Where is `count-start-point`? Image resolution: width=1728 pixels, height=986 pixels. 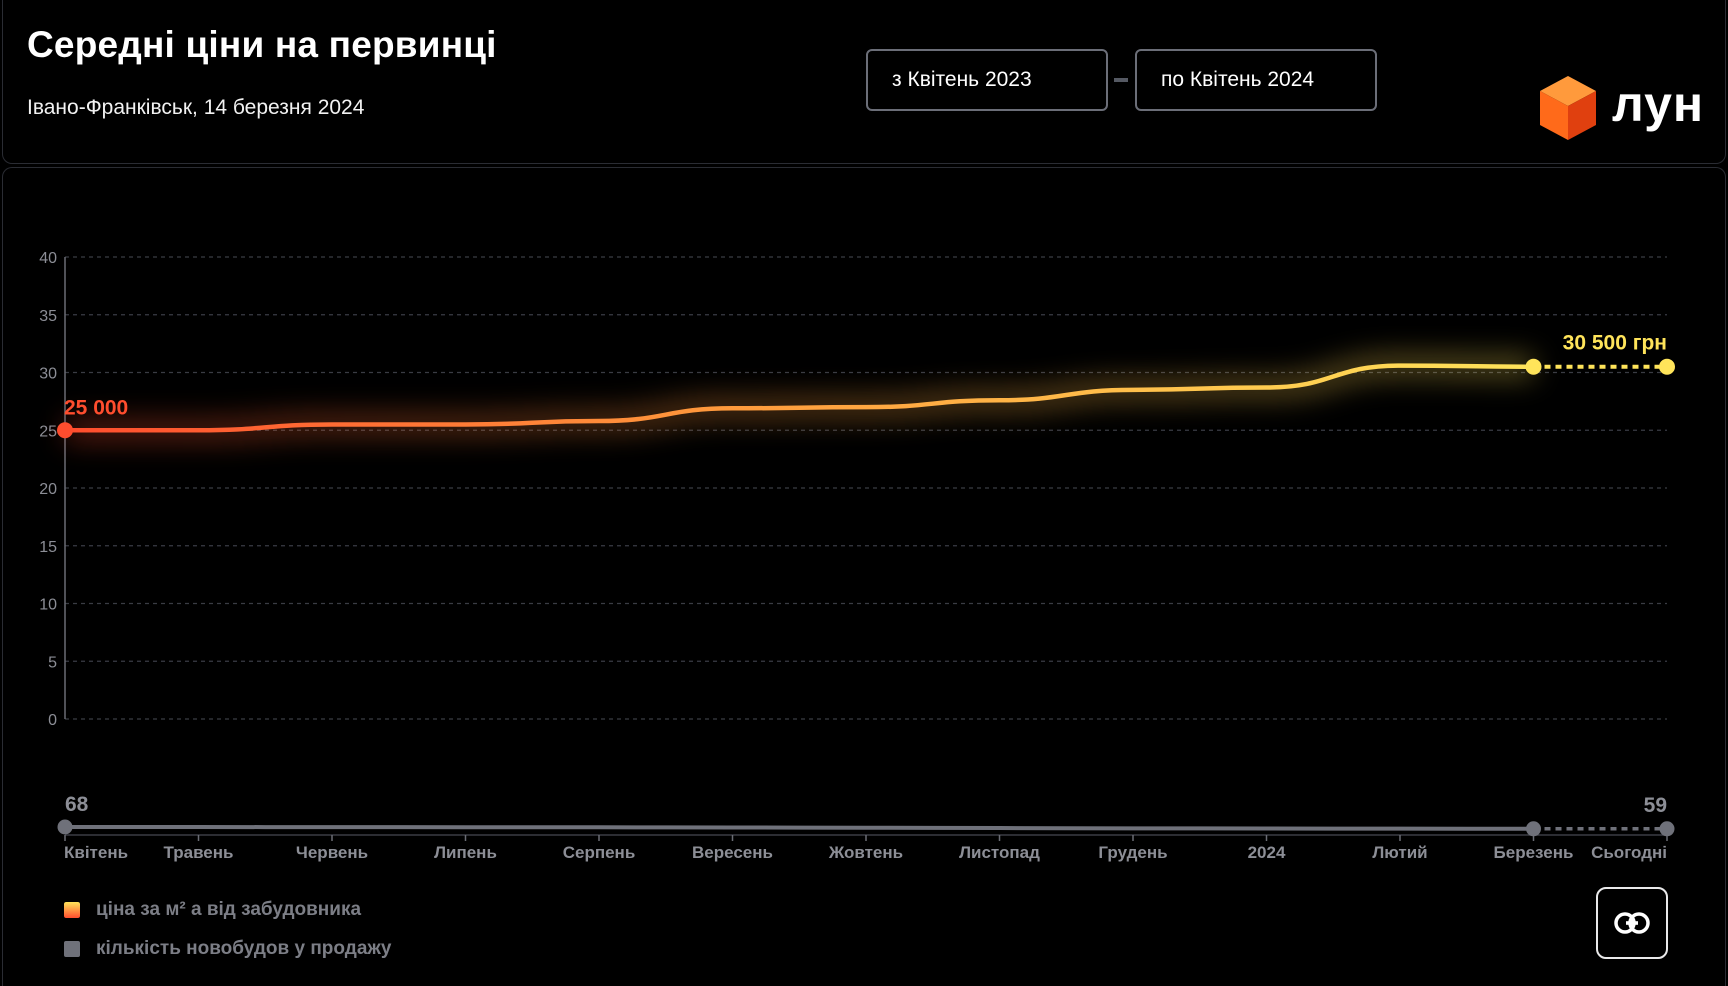
count-start-point is located at coordinates (65, 827).